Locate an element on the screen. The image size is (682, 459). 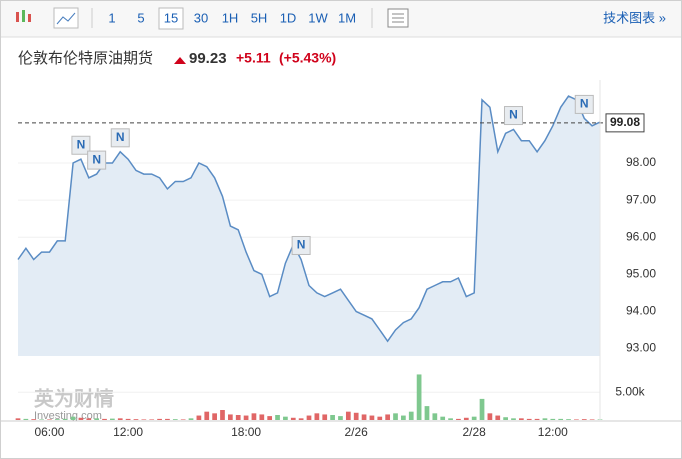
x-tick-label: 18:00 is located at coordinates (246, 432).